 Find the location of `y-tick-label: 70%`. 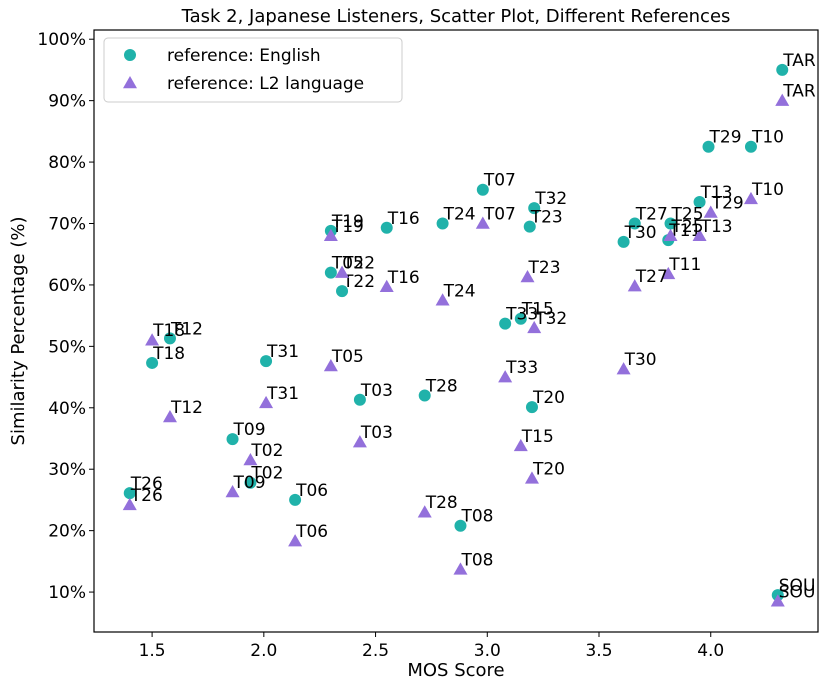

y-tick-label: 70% is located at coordinates (67, 225).